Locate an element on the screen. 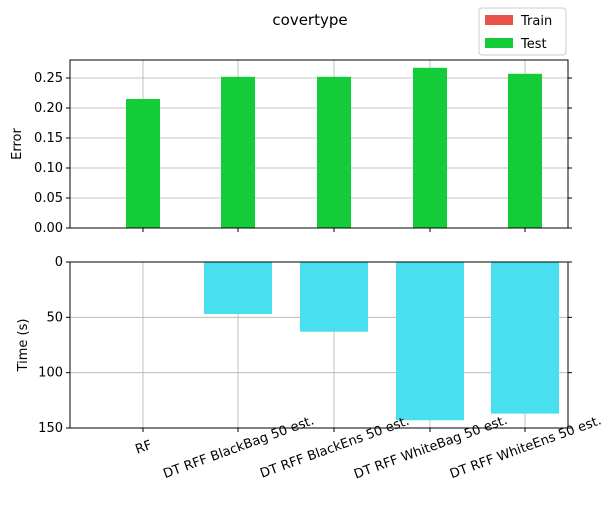 This screenshot has width=604, height=507. time-ytick-label: 100 is located at coordinates (50, 373).